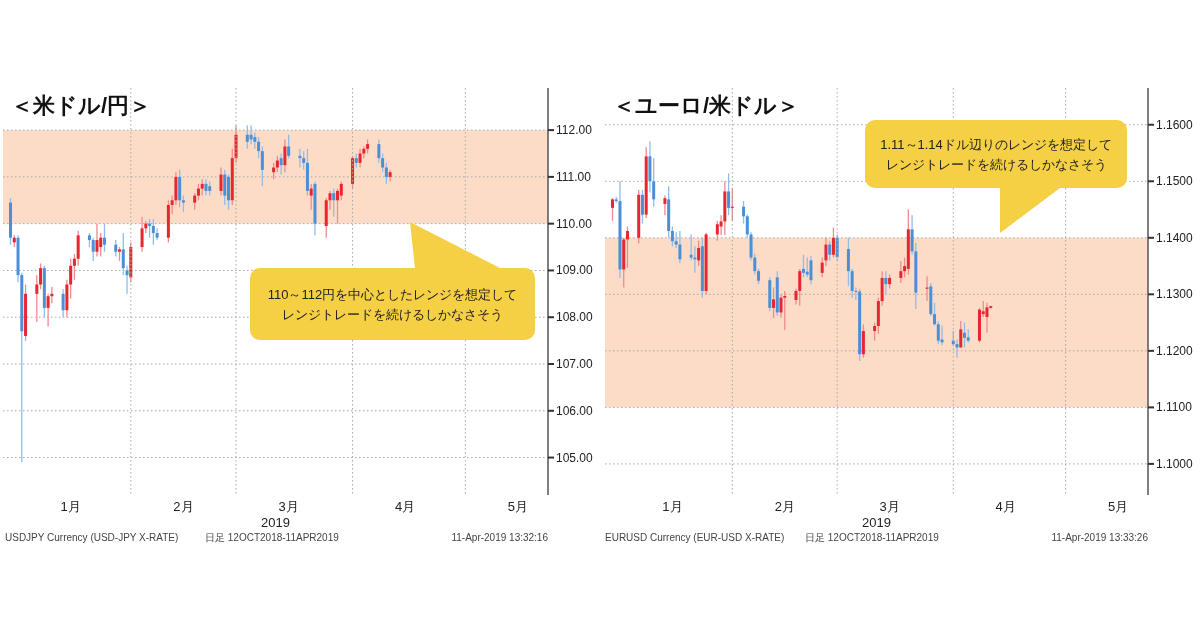 This screenshot has height=630, width=1200. I want to click on chart-title: ＜ユーロ/米ドル＞, so click(706, 105).